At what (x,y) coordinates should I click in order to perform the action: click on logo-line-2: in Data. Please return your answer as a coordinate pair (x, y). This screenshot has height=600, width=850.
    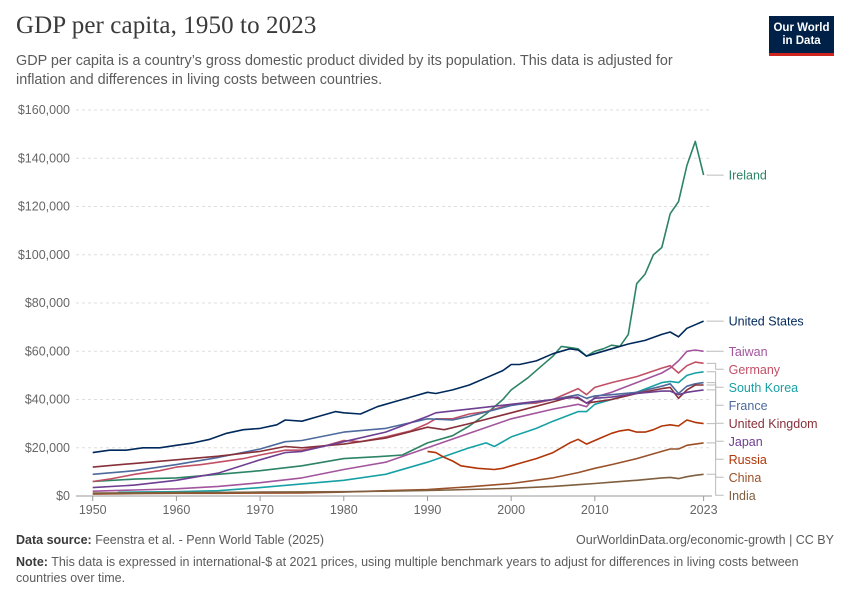
    Looking at the image, I should click on (801, 40).